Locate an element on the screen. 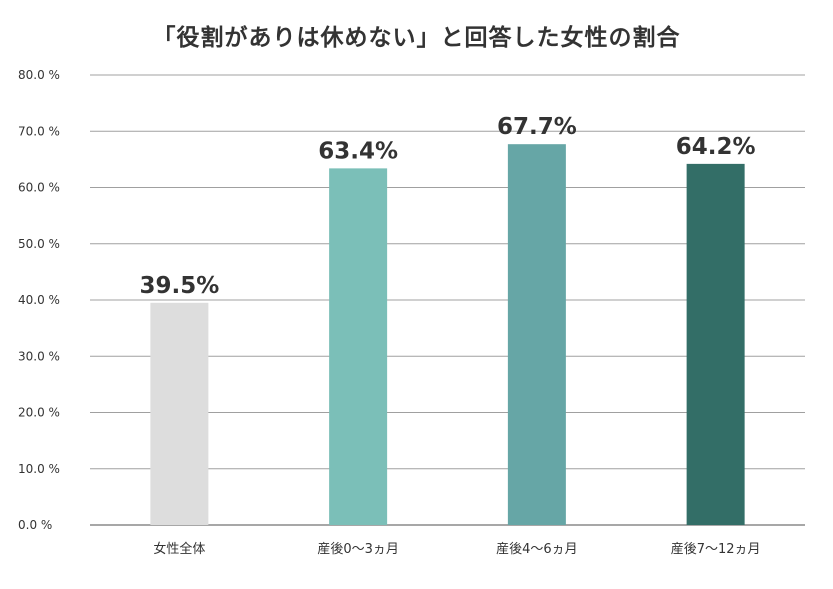 This screenshot has width=833, height=589. x-axis-categories: 女性全体 産後0〜3ヵ月 産後4〜6ヵ月 産後7〜12ヵ月 is located at coordinates (456, 549).